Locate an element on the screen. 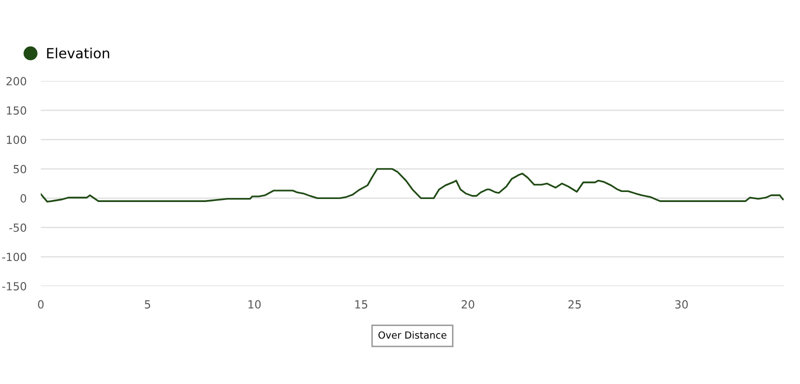  line-series is located at coordinates (412, 185).